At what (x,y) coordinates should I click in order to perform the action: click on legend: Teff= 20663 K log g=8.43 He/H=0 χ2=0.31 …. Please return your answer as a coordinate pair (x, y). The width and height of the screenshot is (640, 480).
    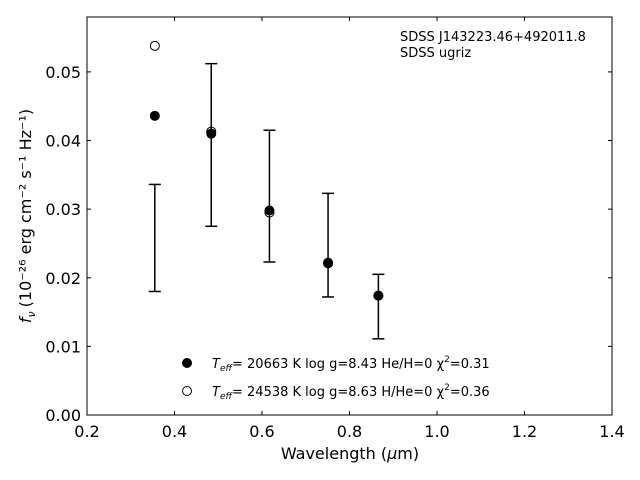
    Looking at the image, I should click on (336, 378).